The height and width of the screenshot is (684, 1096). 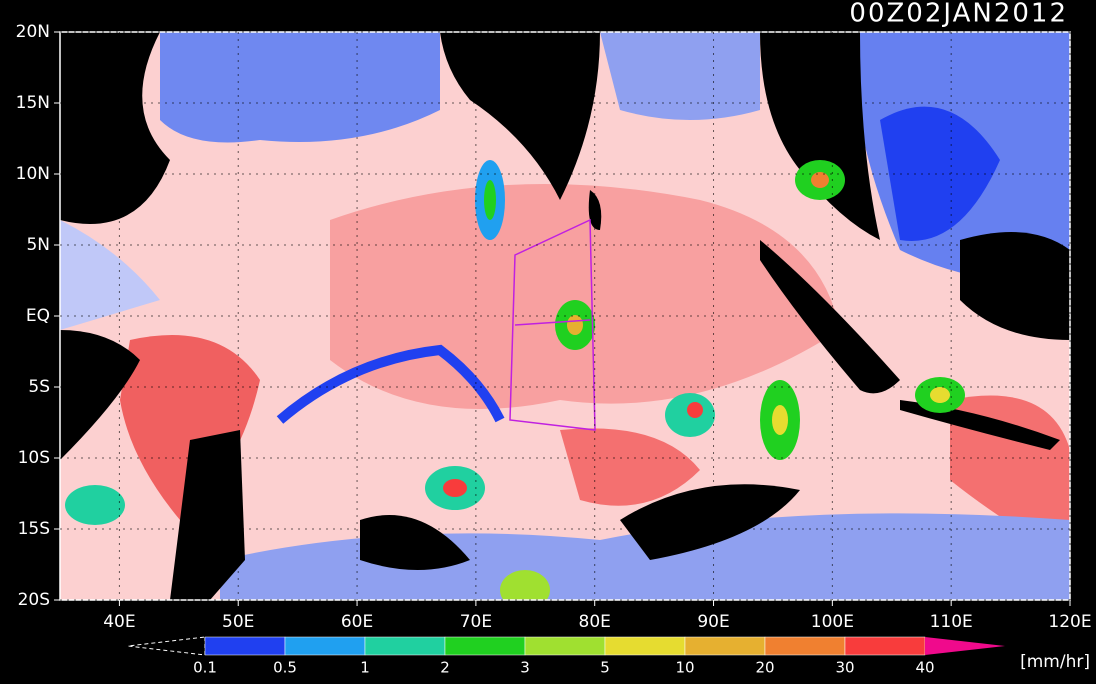 What do you see at coordinates (33, 174) in the screenshot?
I see `lat-tick-label: 10N` at bounding box center [33, 174].